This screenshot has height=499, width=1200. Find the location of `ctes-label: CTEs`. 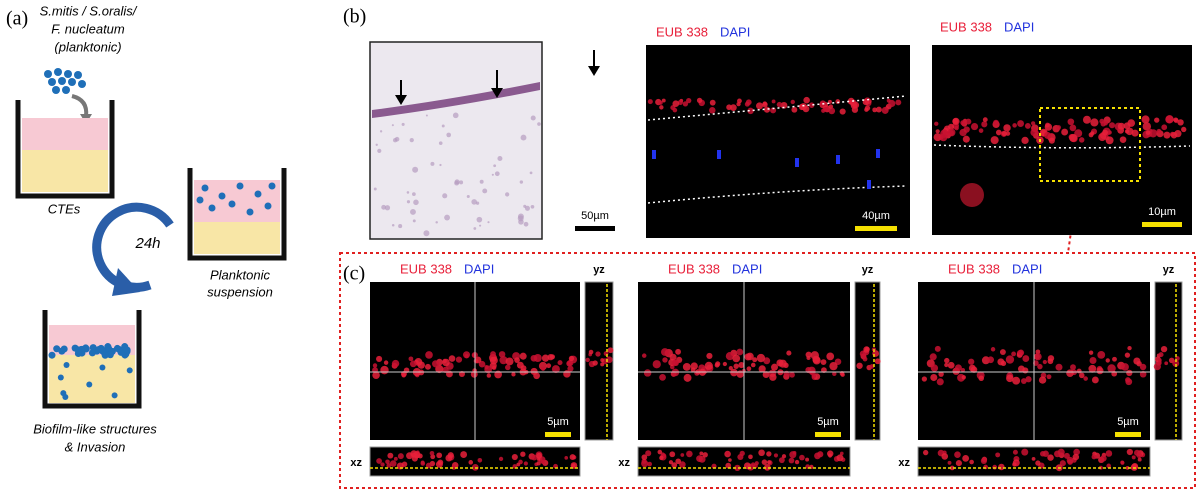

ctes-label: CTEs is located at coordinates (64, 208).